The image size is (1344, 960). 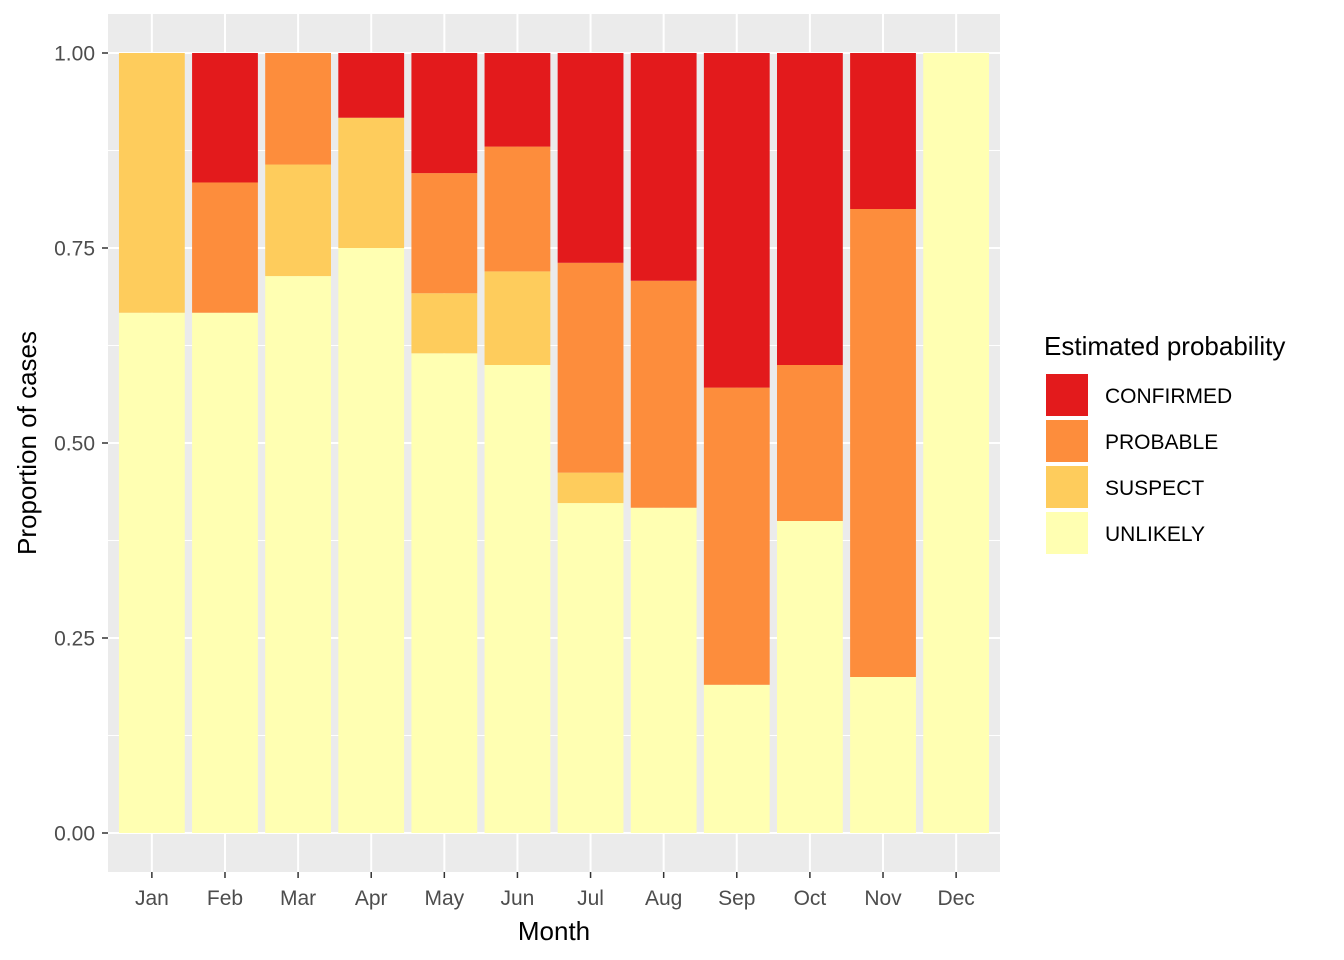 I want to click on bar-may-probable, so click(x=444, y=233).